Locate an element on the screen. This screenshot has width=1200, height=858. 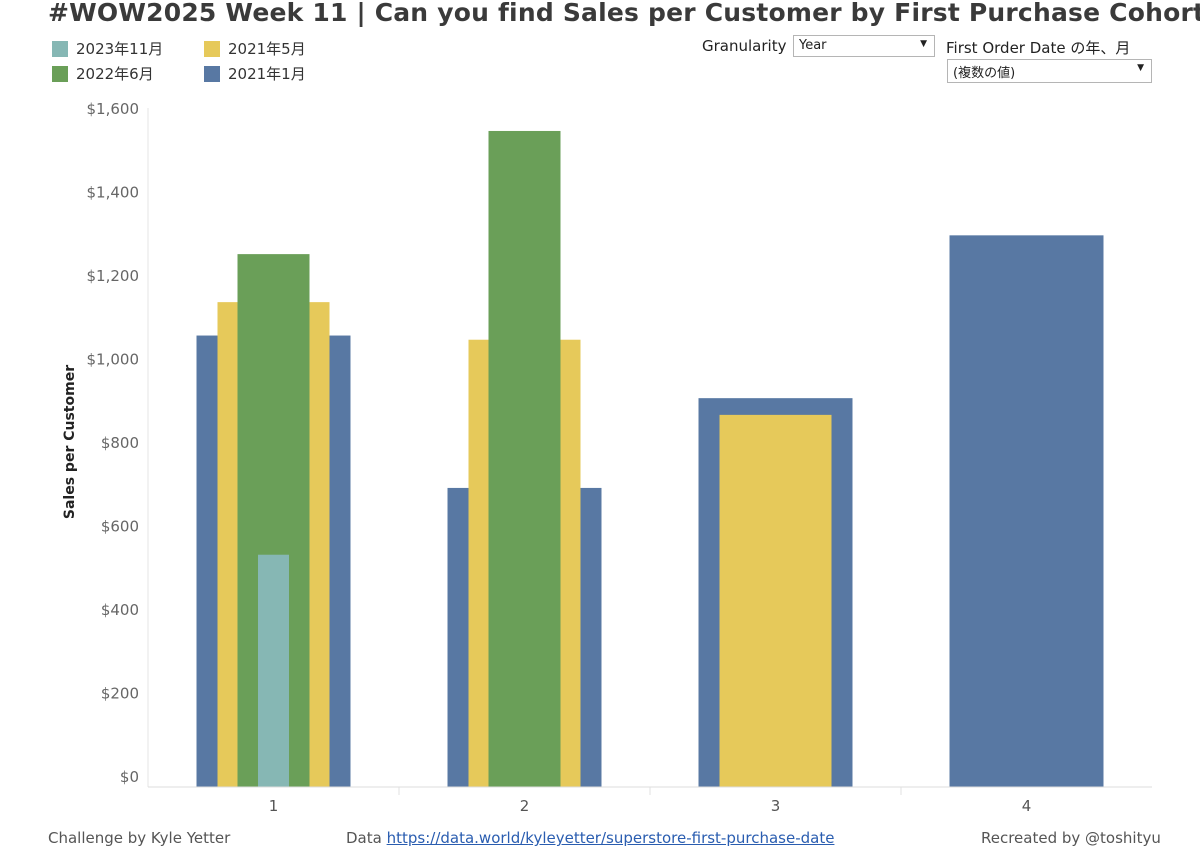
y-tick-label: $1,400 is located at coordinates (113, 193).